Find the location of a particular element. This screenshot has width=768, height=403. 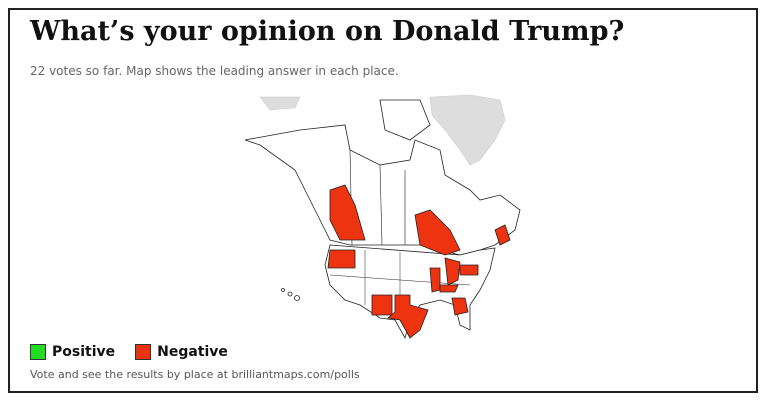

region-oregon is located at coordinates (341, 259).